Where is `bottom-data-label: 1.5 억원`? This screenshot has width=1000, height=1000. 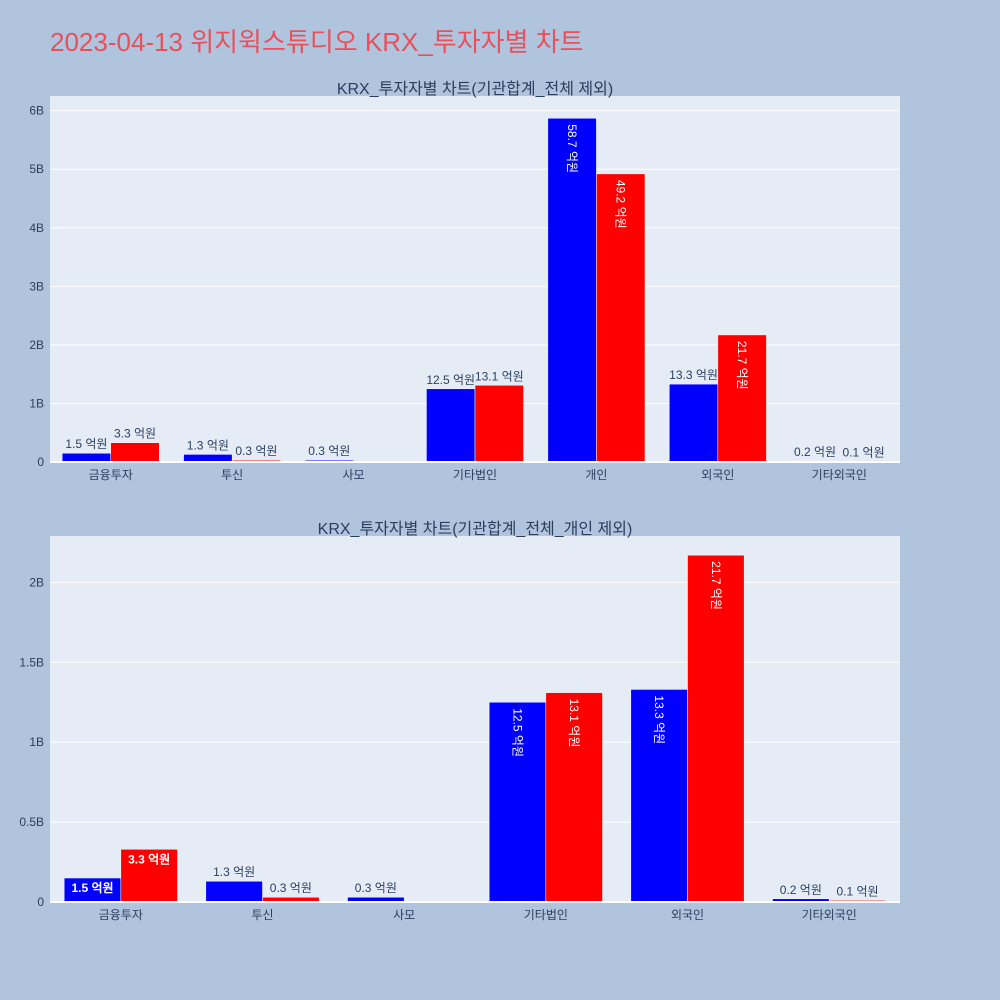 bottom-data-label: 1.5 억원 is located at coordinates (92, 888).